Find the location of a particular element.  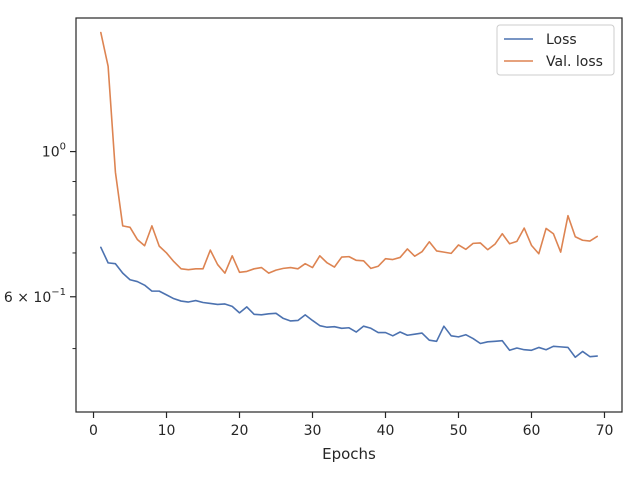

y-axis: 100 6 × 10−1 is located at coordinates (40, 246).